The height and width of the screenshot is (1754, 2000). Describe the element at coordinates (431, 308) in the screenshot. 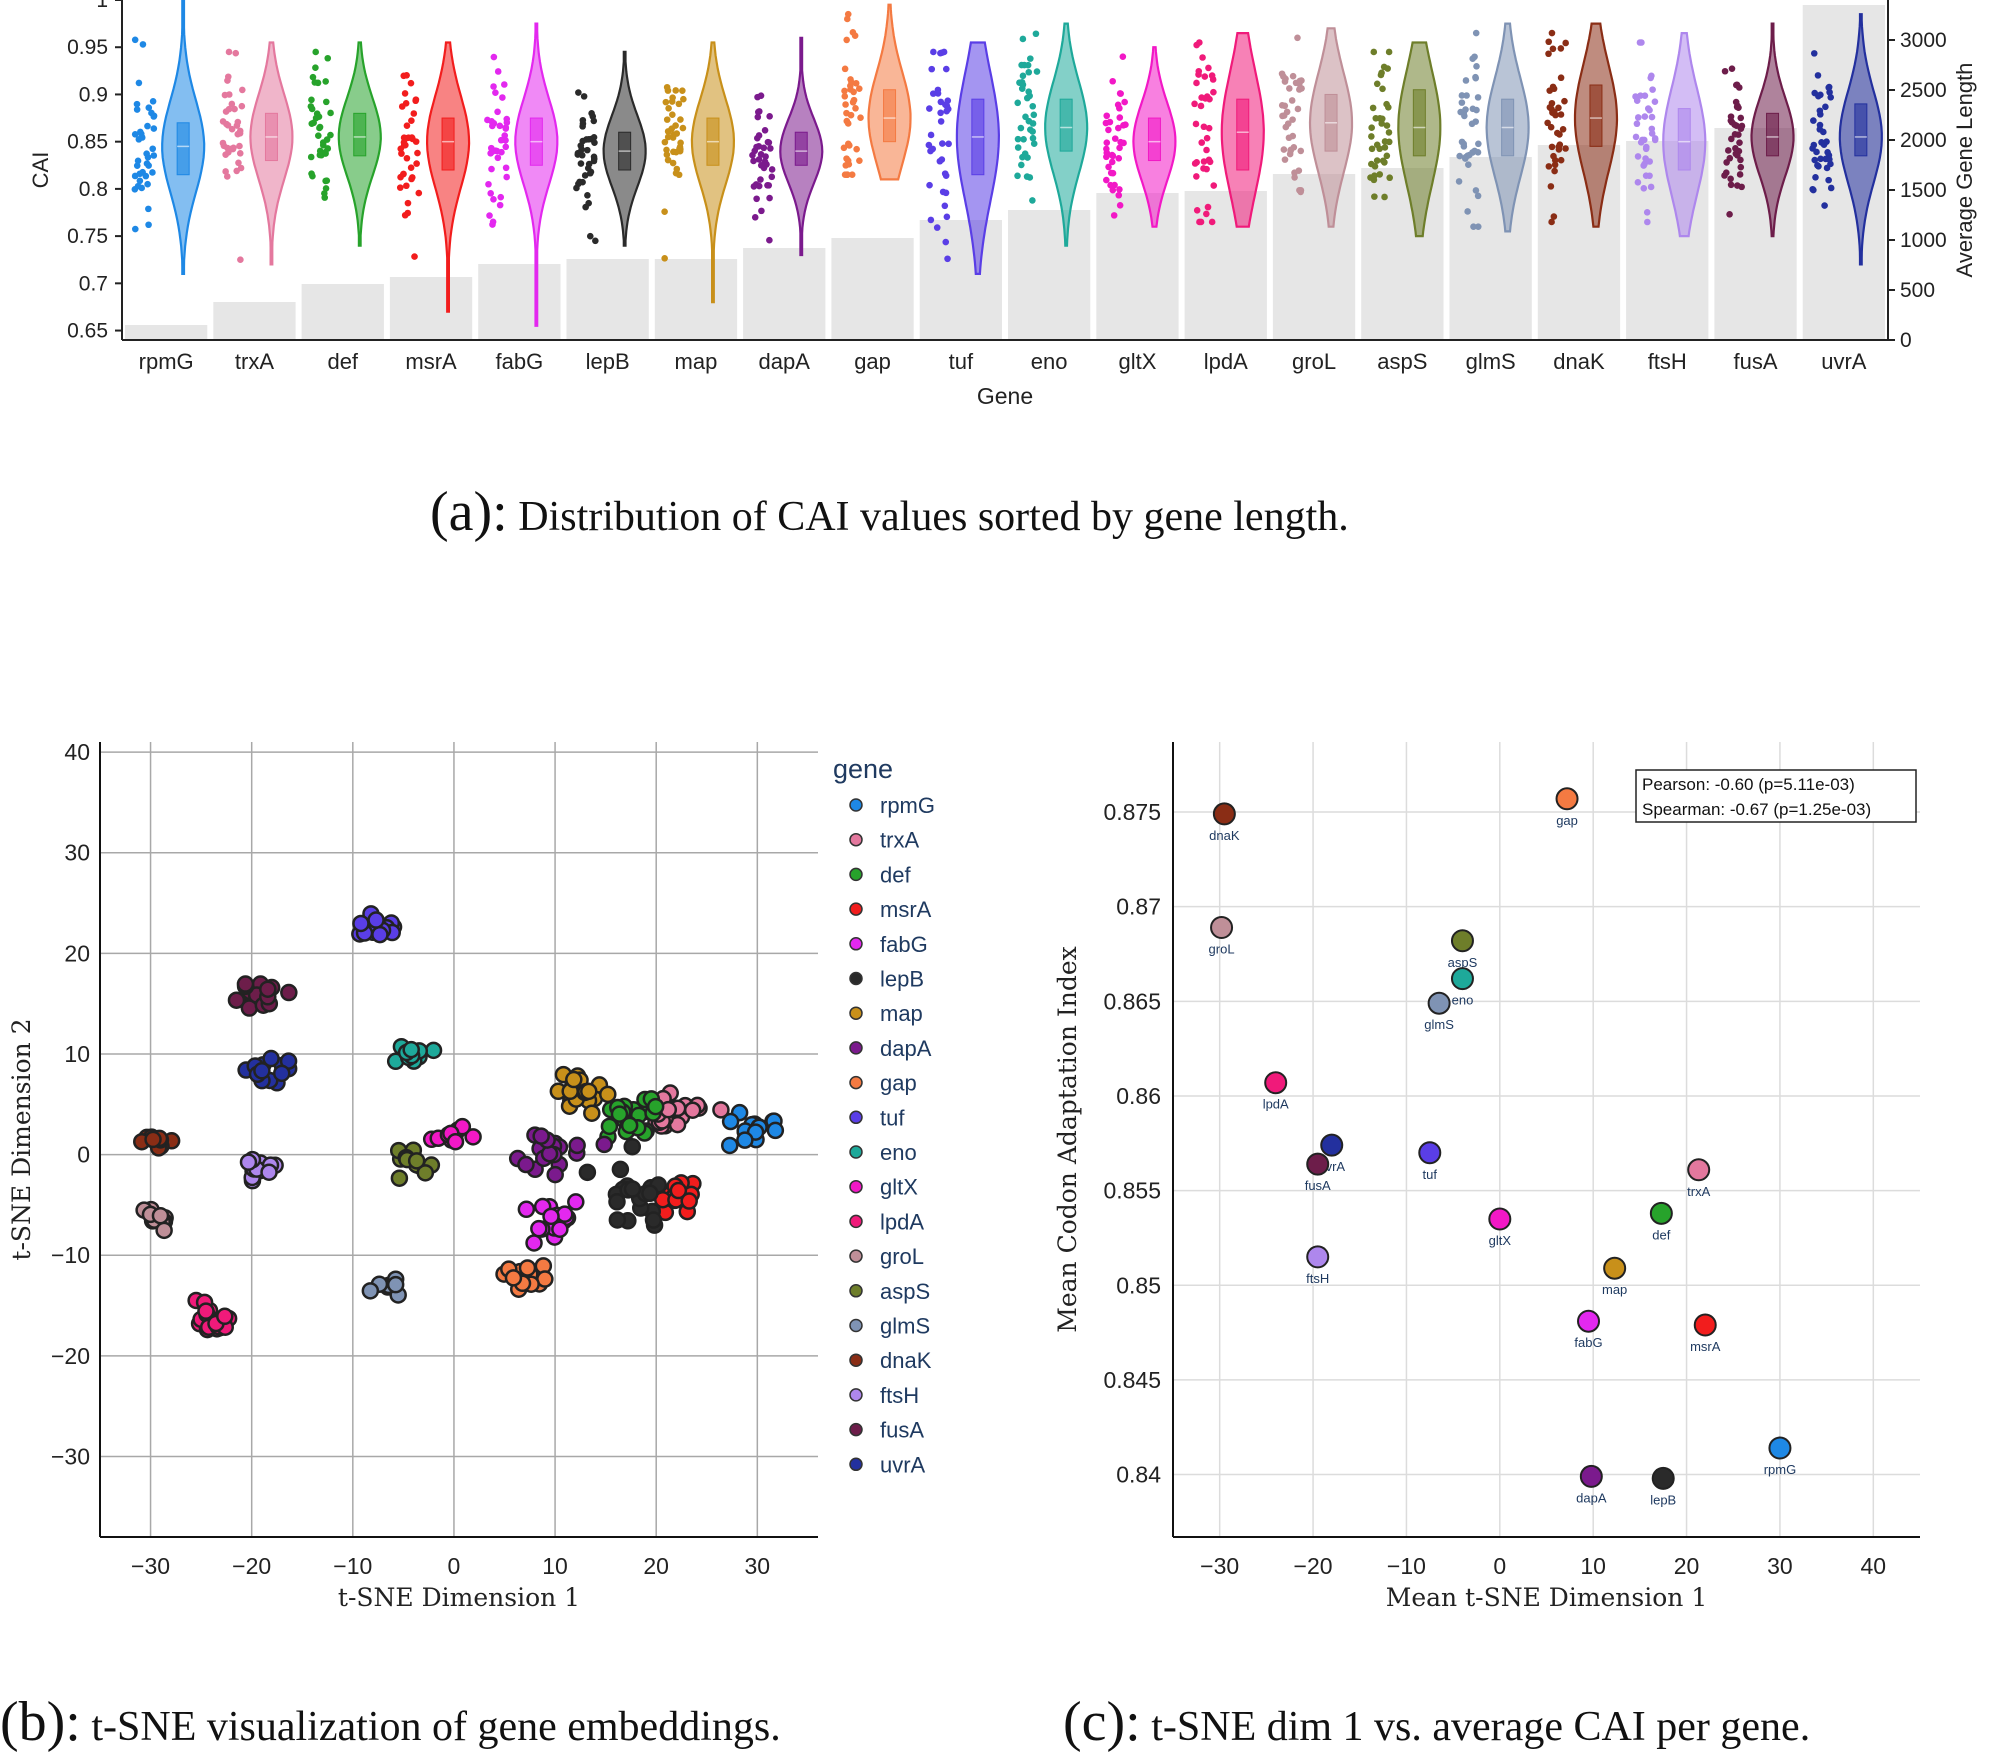

I see `gene-length-bar-msrA` at that location.